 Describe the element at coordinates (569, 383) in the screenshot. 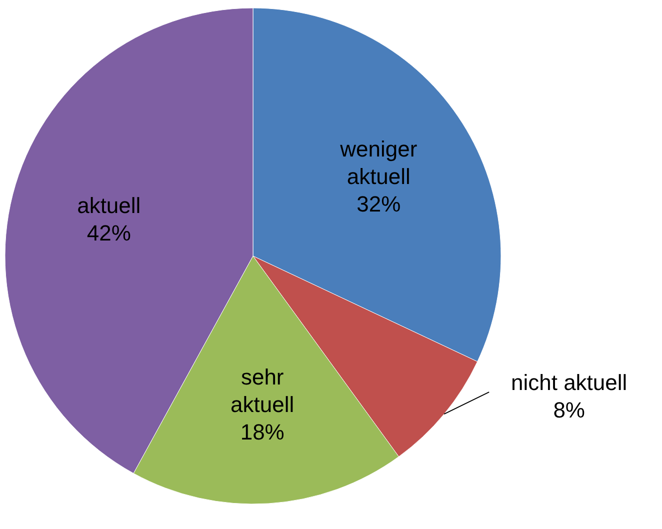

I see `slice-label: nicht aktuell` at that location.